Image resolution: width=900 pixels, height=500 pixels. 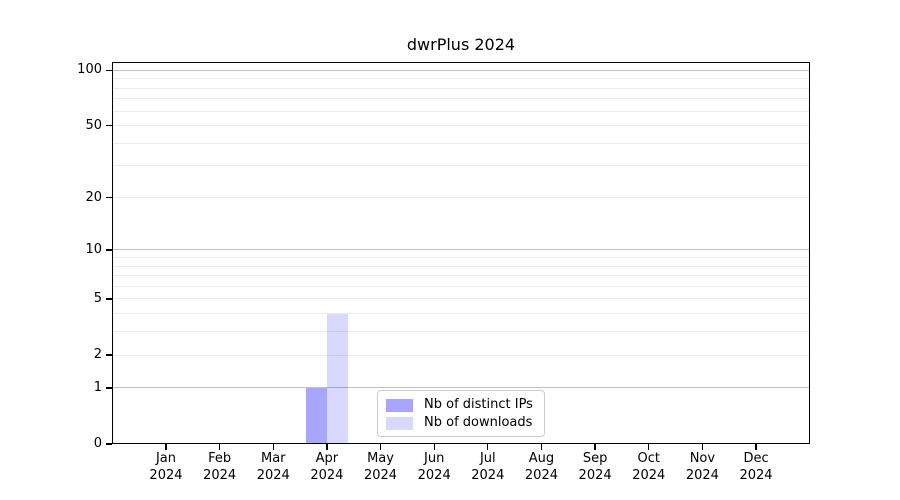 I want to click on chart-title: dwrPlus 2024, so click(x=461, y=44).